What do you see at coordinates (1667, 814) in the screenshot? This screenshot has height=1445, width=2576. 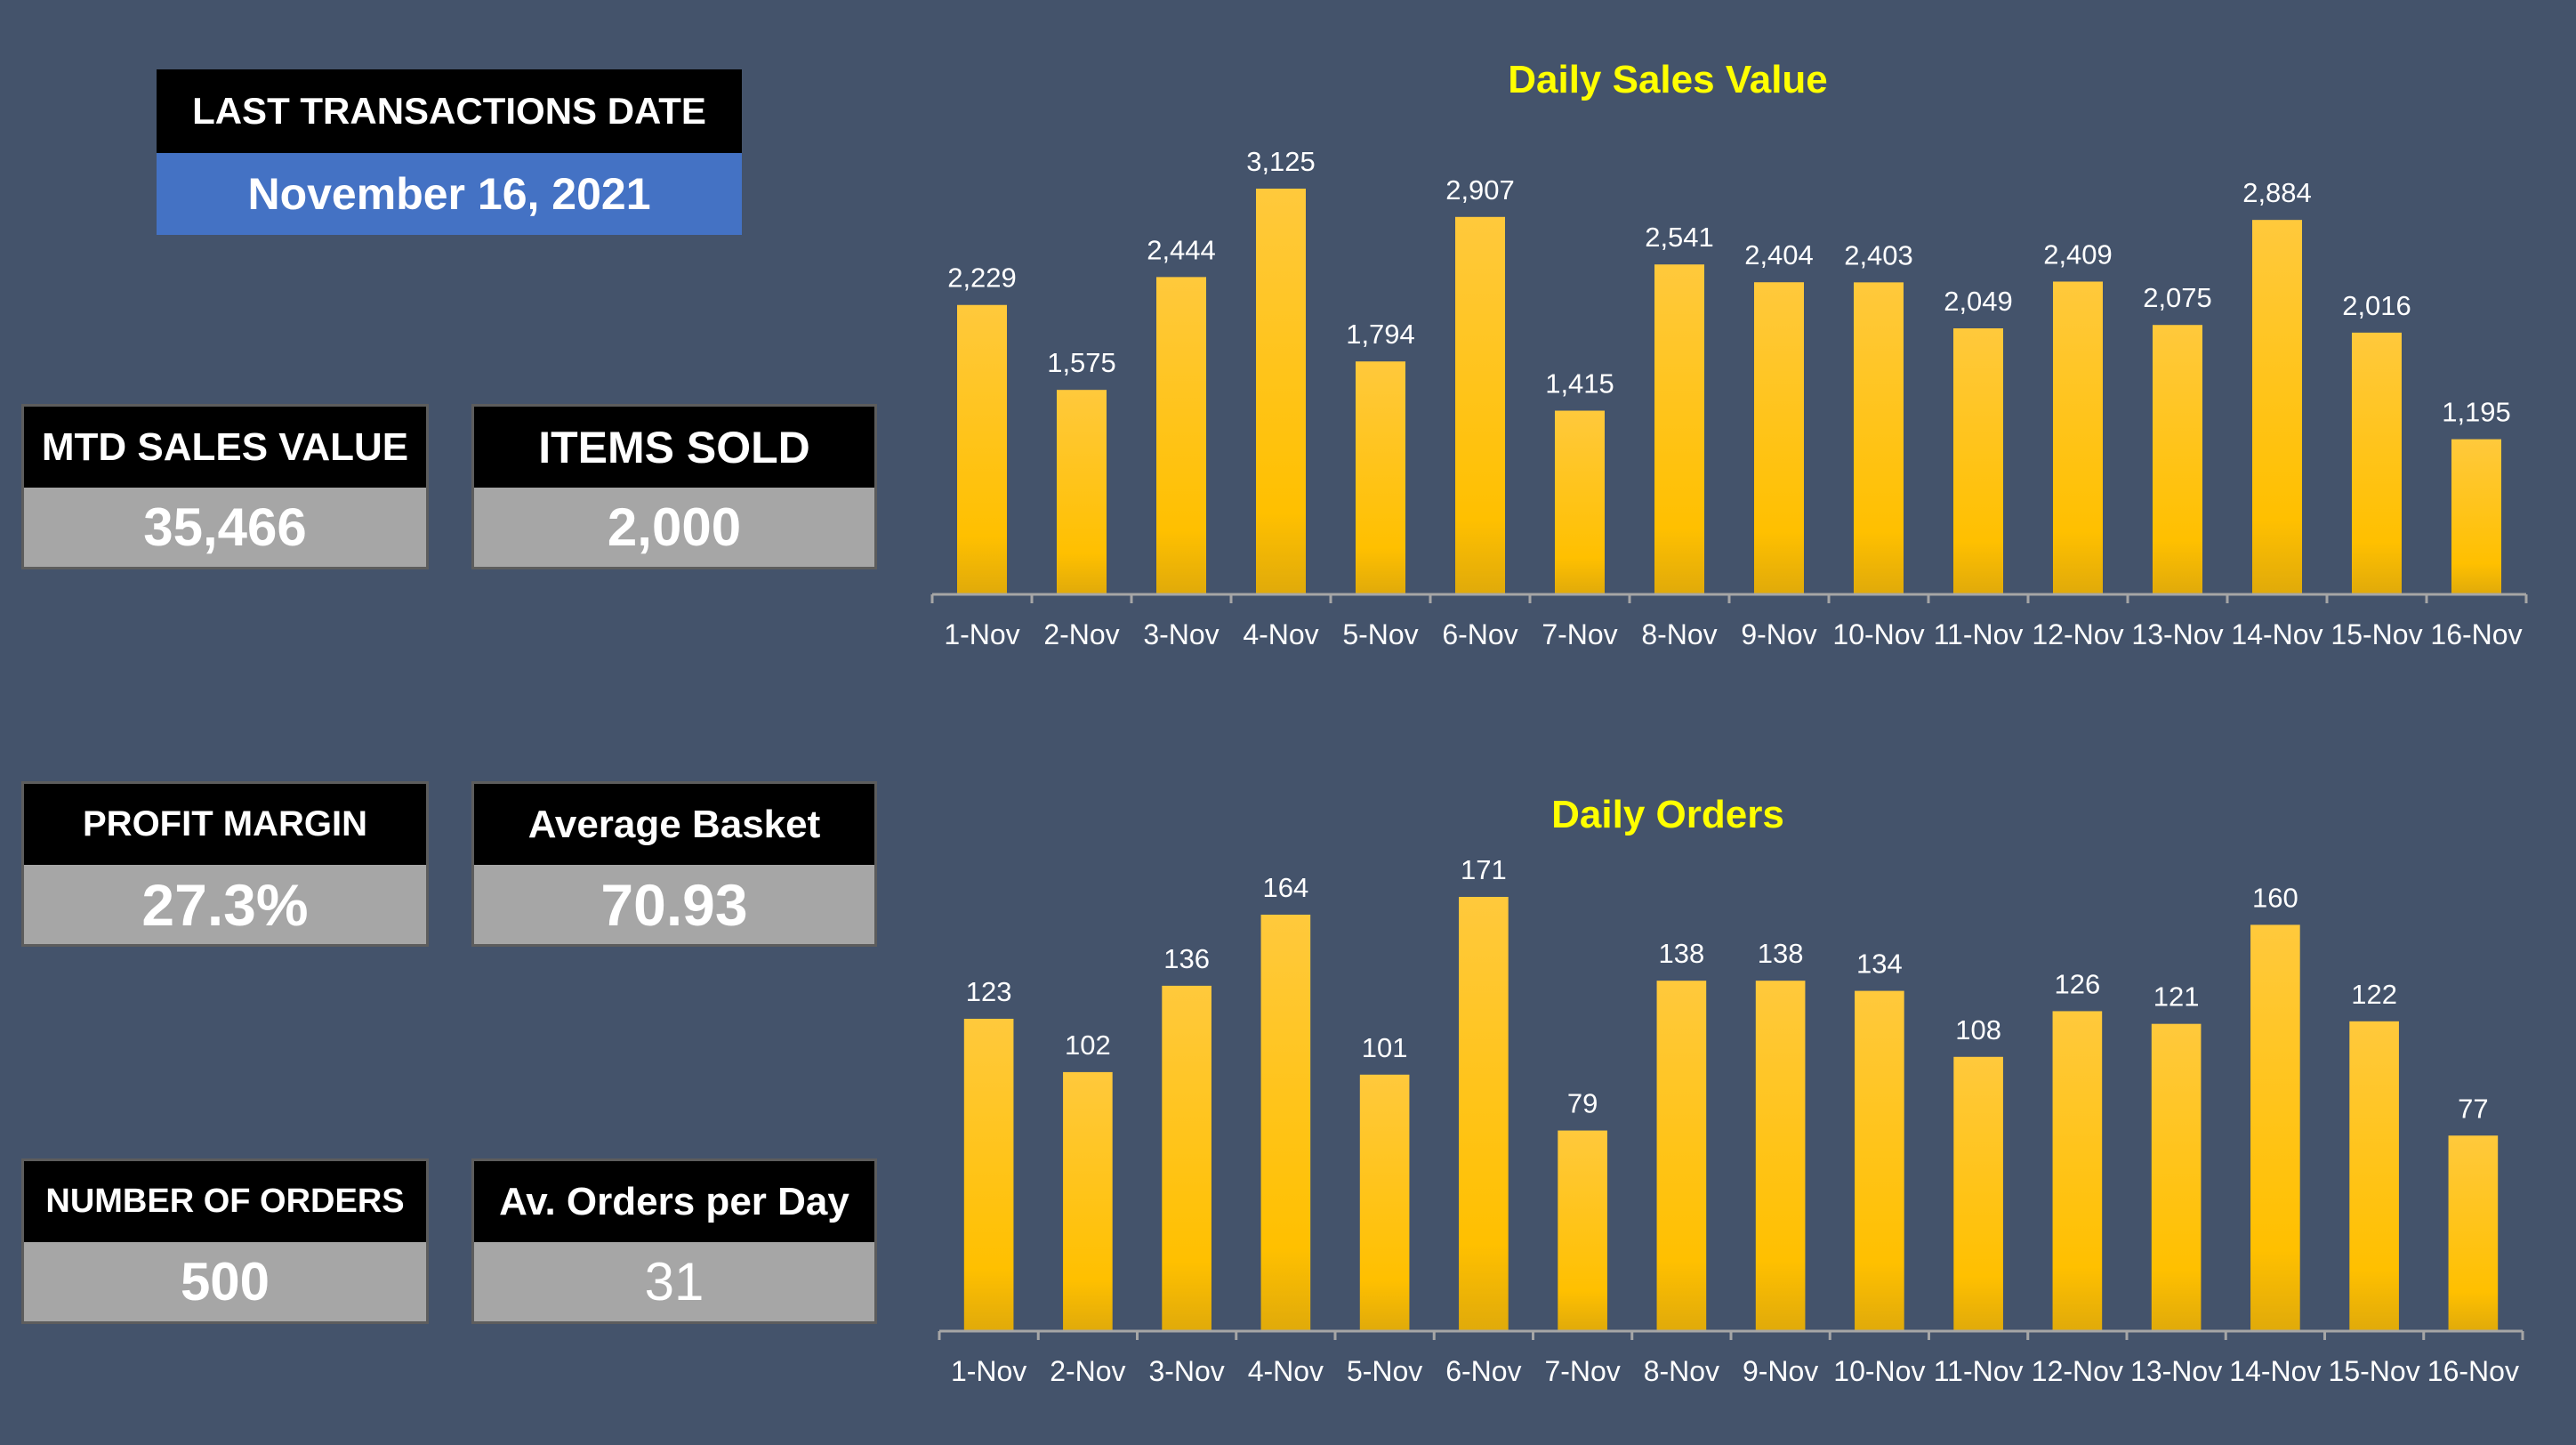 I see `chart-title: Daily Orders` at bounding box center [1667, 814].